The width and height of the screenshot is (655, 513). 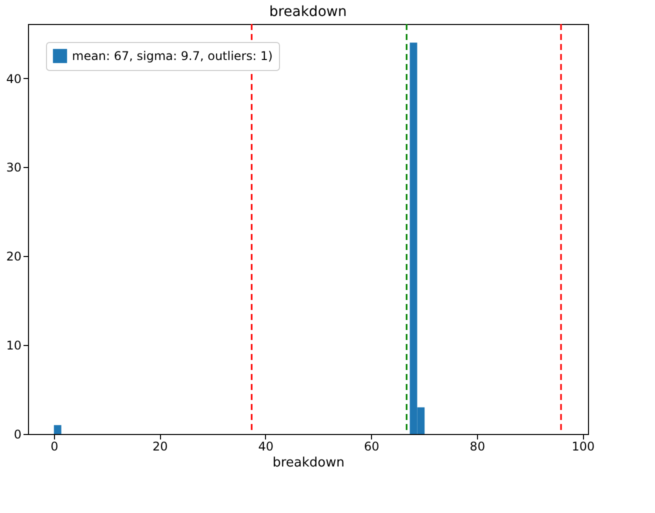 What do you see at coordinates (478, 447) in the screenshot?
I see `x-tick-label: 80` at bounding box center [478, 447].